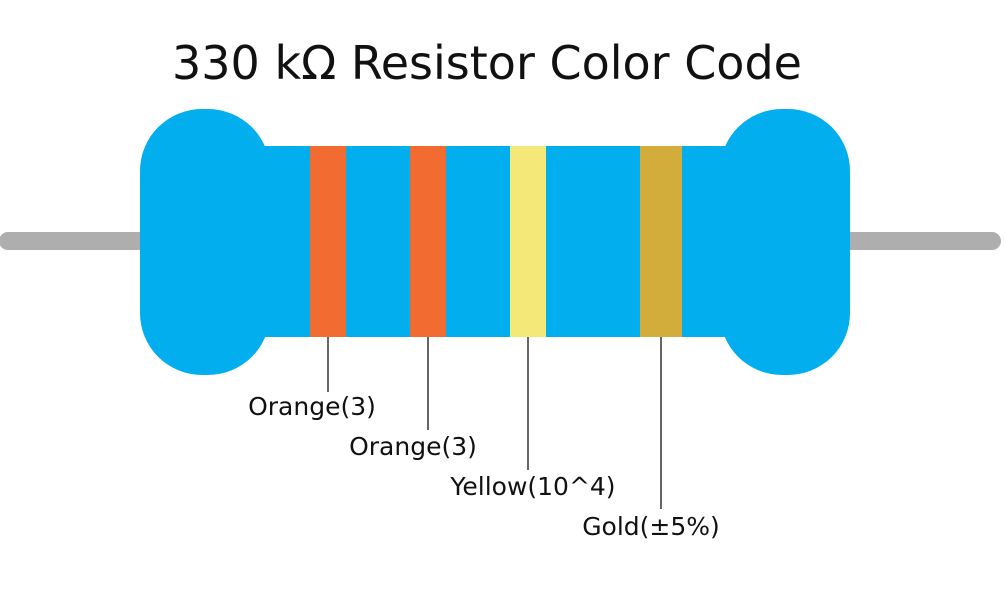  I want to click on right-end-cap, so click(785, 242).